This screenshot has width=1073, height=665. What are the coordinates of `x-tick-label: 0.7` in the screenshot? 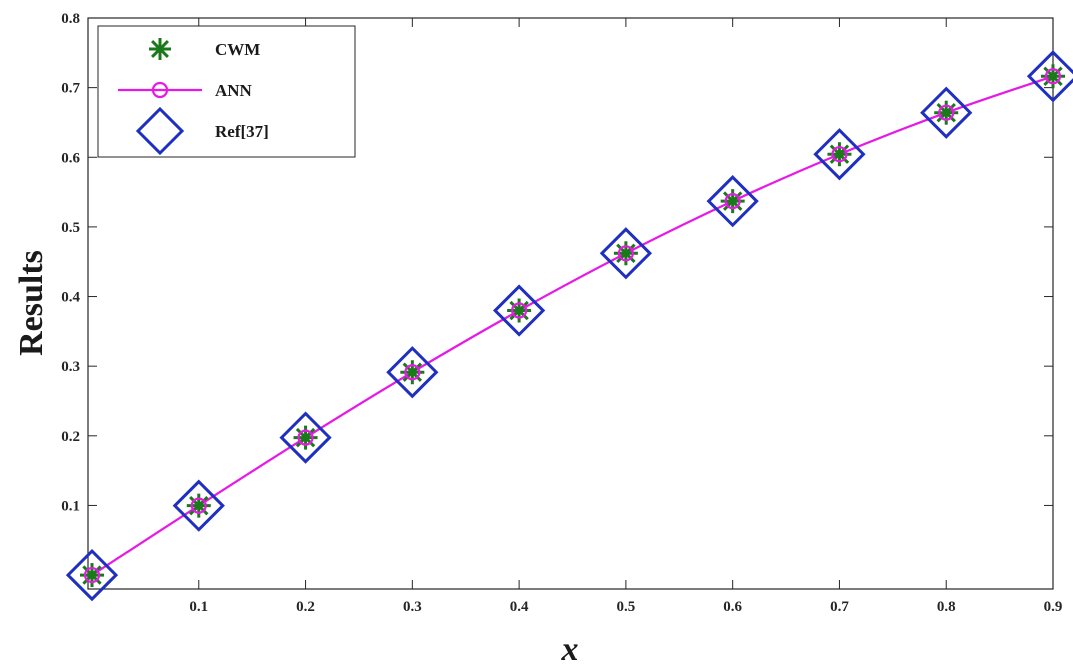 It's located at (839, 607).